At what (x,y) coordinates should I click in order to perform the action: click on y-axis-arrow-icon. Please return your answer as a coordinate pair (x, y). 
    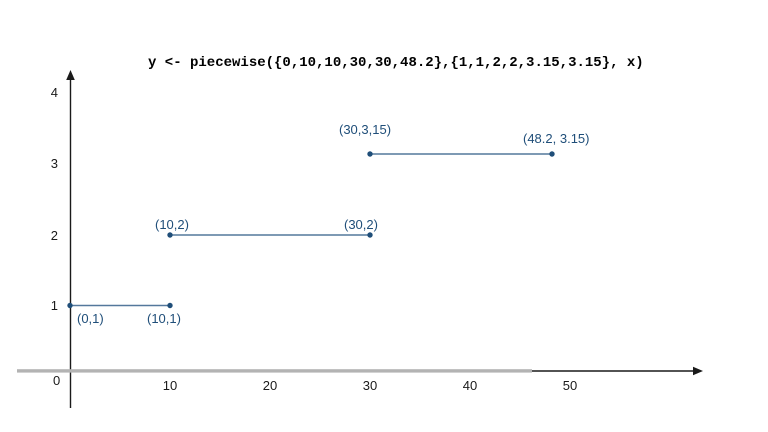
    Looking at the image, I should click on (70, 75).